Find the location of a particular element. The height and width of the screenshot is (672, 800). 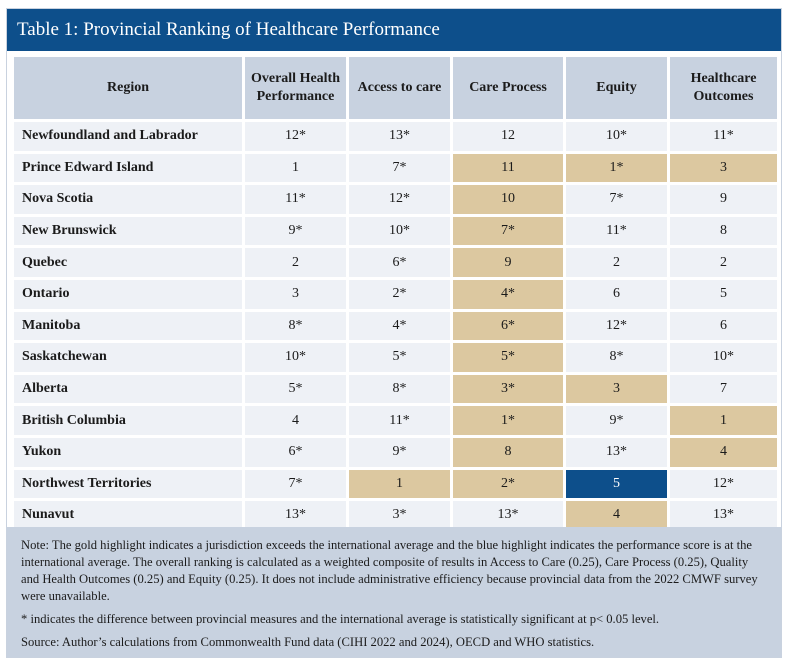

rank-cell: 11 is located at coordinates (508, 168).